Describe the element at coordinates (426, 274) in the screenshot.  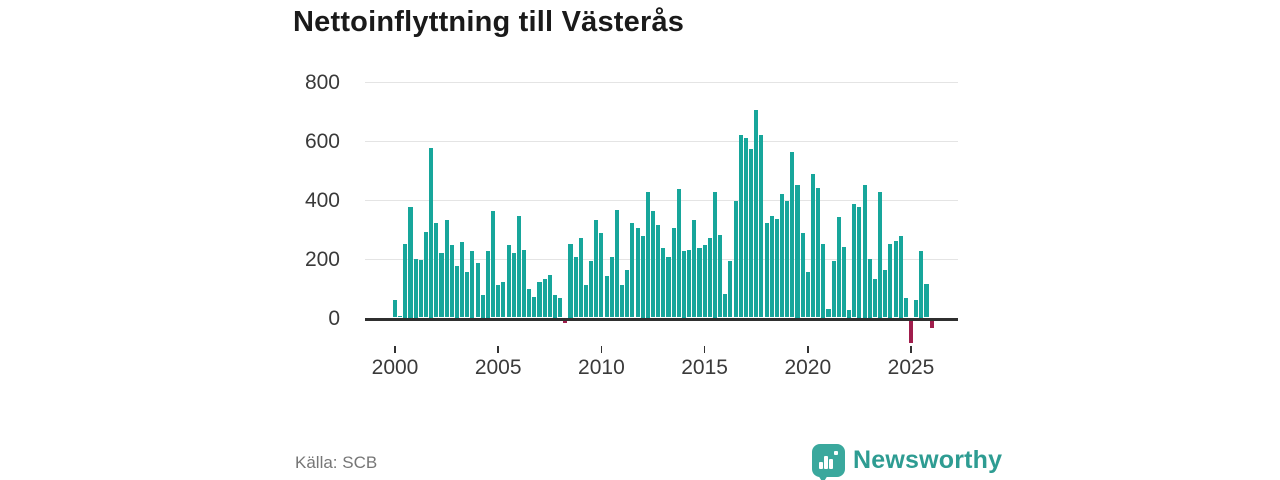
I see `bar-2001-q3` at that location.